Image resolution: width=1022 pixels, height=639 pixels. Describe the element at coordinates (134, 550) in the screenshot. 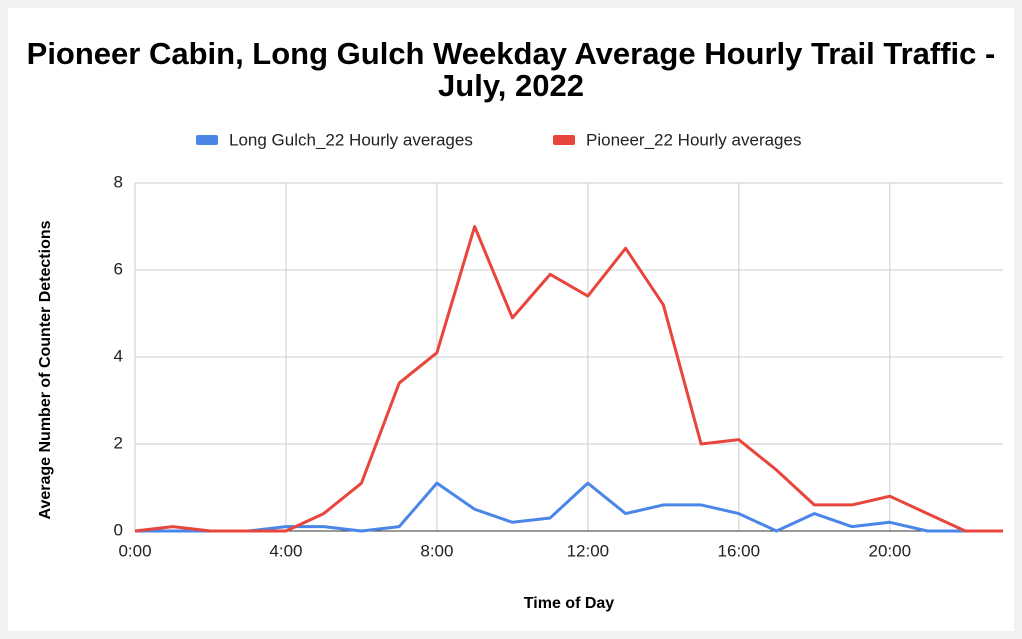

I see `x-tick-label: 0:00` at that location.